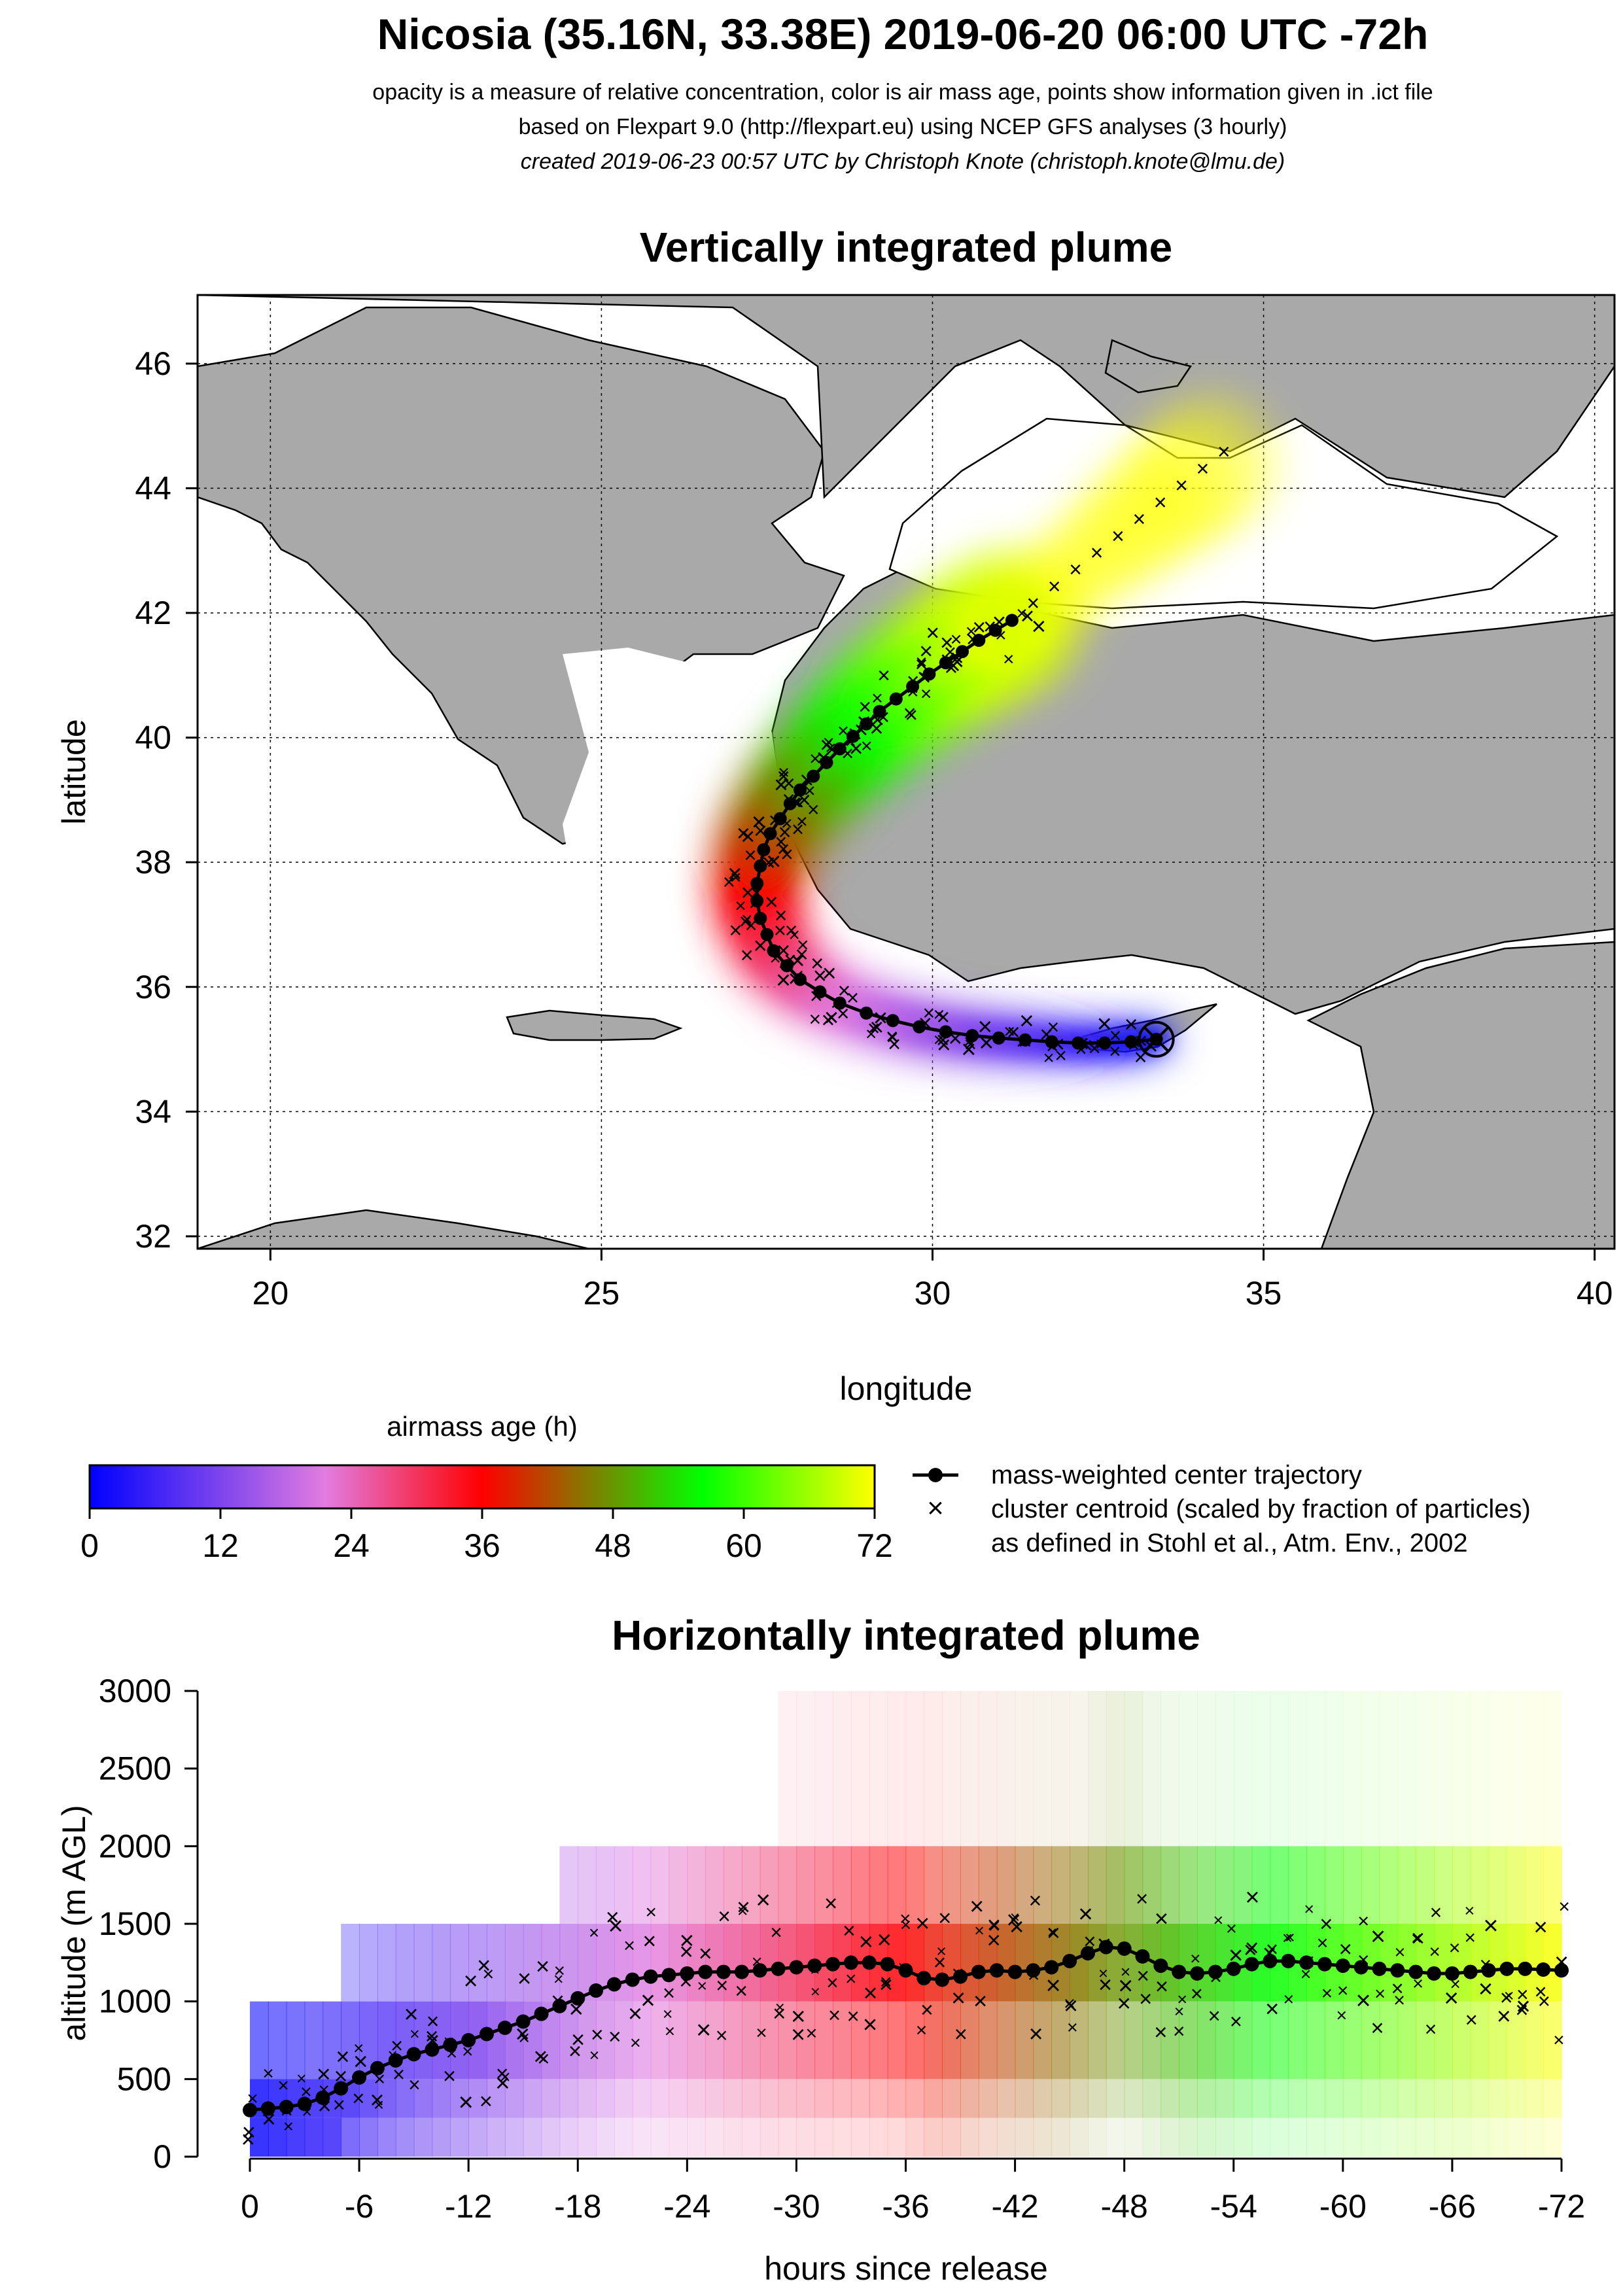 This screenshot has height=2296, width=1623. I want to click on map-cluster-23-0: ×, so click(798, 829).